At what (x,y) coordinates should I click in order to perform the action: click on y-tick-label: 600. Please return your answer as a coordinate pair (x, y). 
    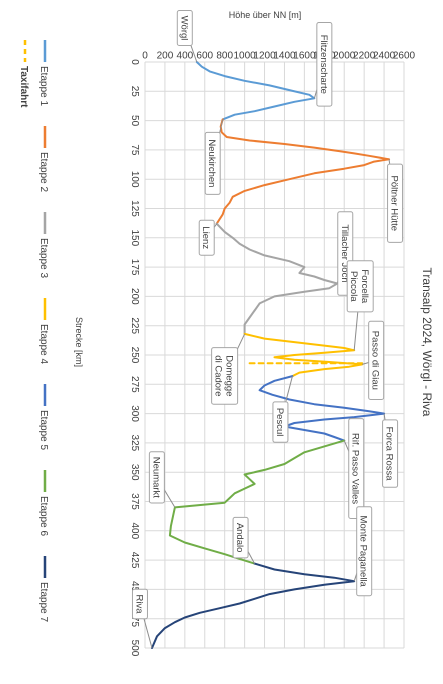
    Looking at the image, I should click on (204, 56).